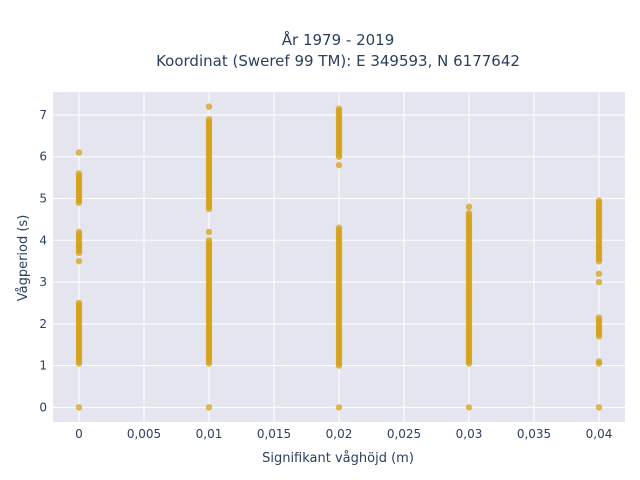 This screenshot has width=640, height=480. What do you see at coordinates (43, 240) in the screenshot?
I see `y-tick-label: 4` at bounding box center [43, 240].